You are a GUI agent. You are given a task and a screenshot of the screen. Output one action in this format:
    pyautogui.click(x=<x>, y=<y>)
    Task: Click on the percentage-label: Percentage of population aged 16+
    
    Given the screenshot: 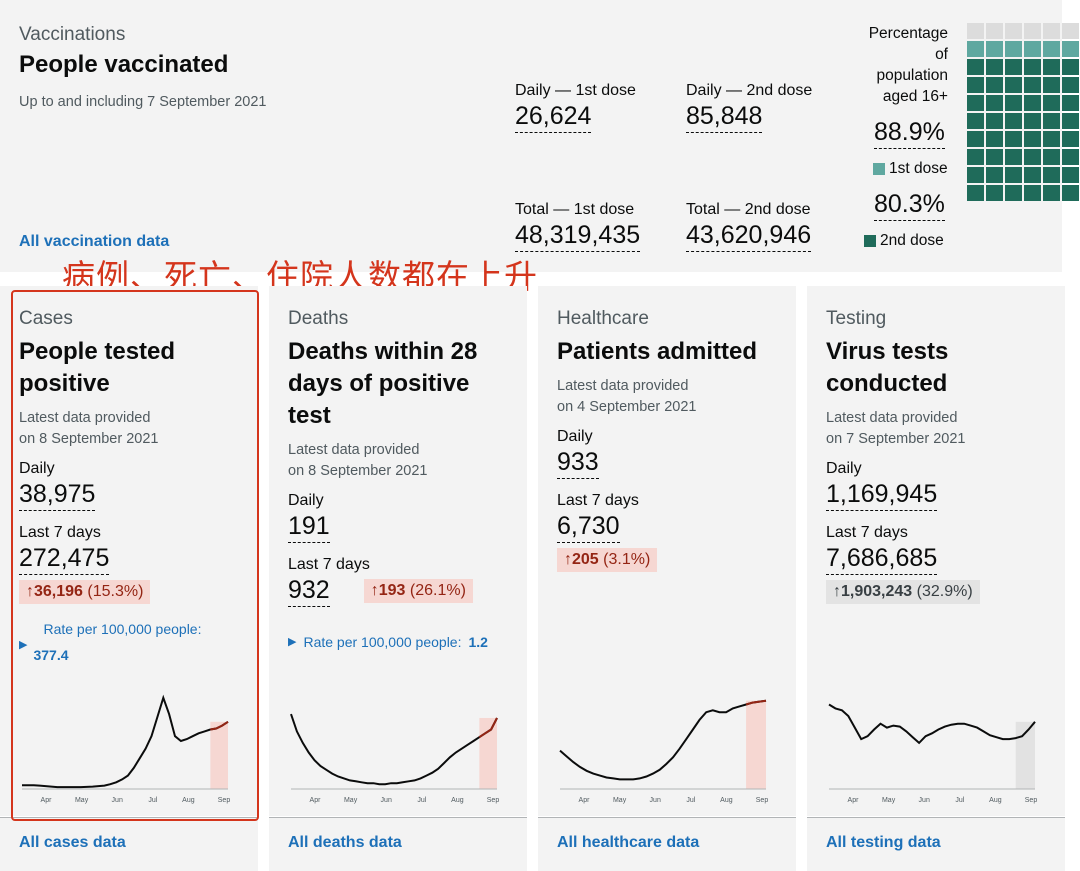 What is the action you would take?
    pyautogui.click(x=908, y=65)
    